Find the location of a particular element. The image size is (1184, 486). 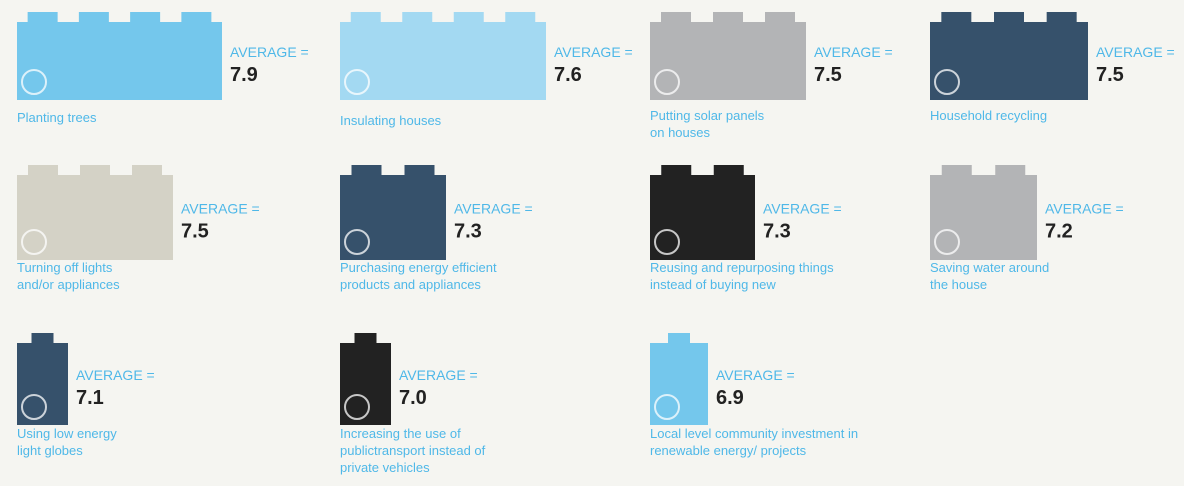

average-value: 7.2 is located at coordinates (1059, 232).